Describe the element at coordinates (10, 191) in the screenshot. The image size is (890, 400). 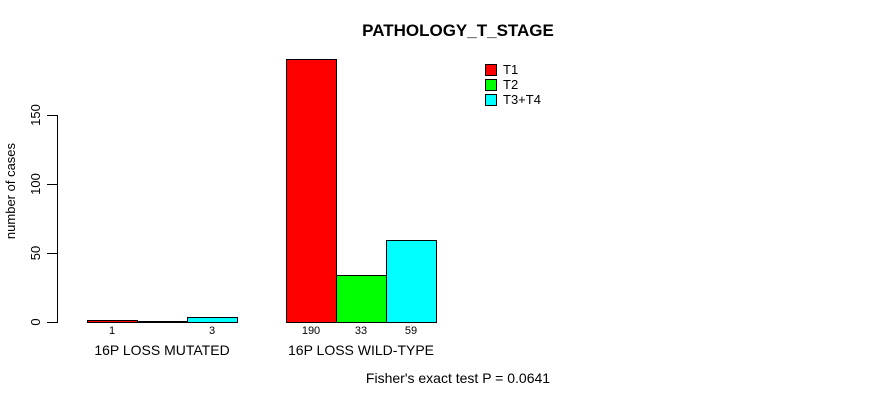
I see `y-axis-title: number of cases` at that location.